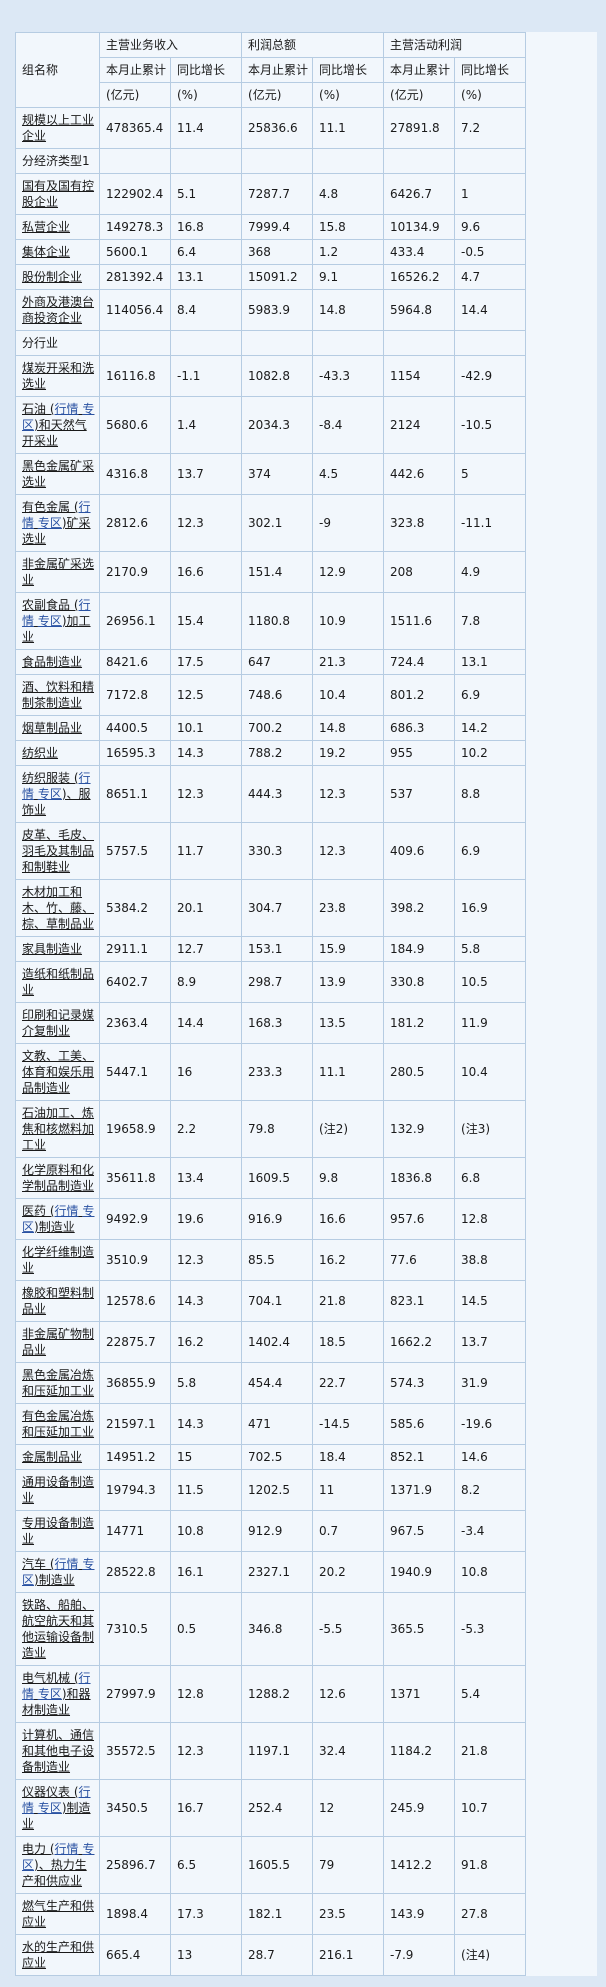  I want to click on industry-link: 纺织服装 (行情 专区)、服饰业, so click(56, 794).